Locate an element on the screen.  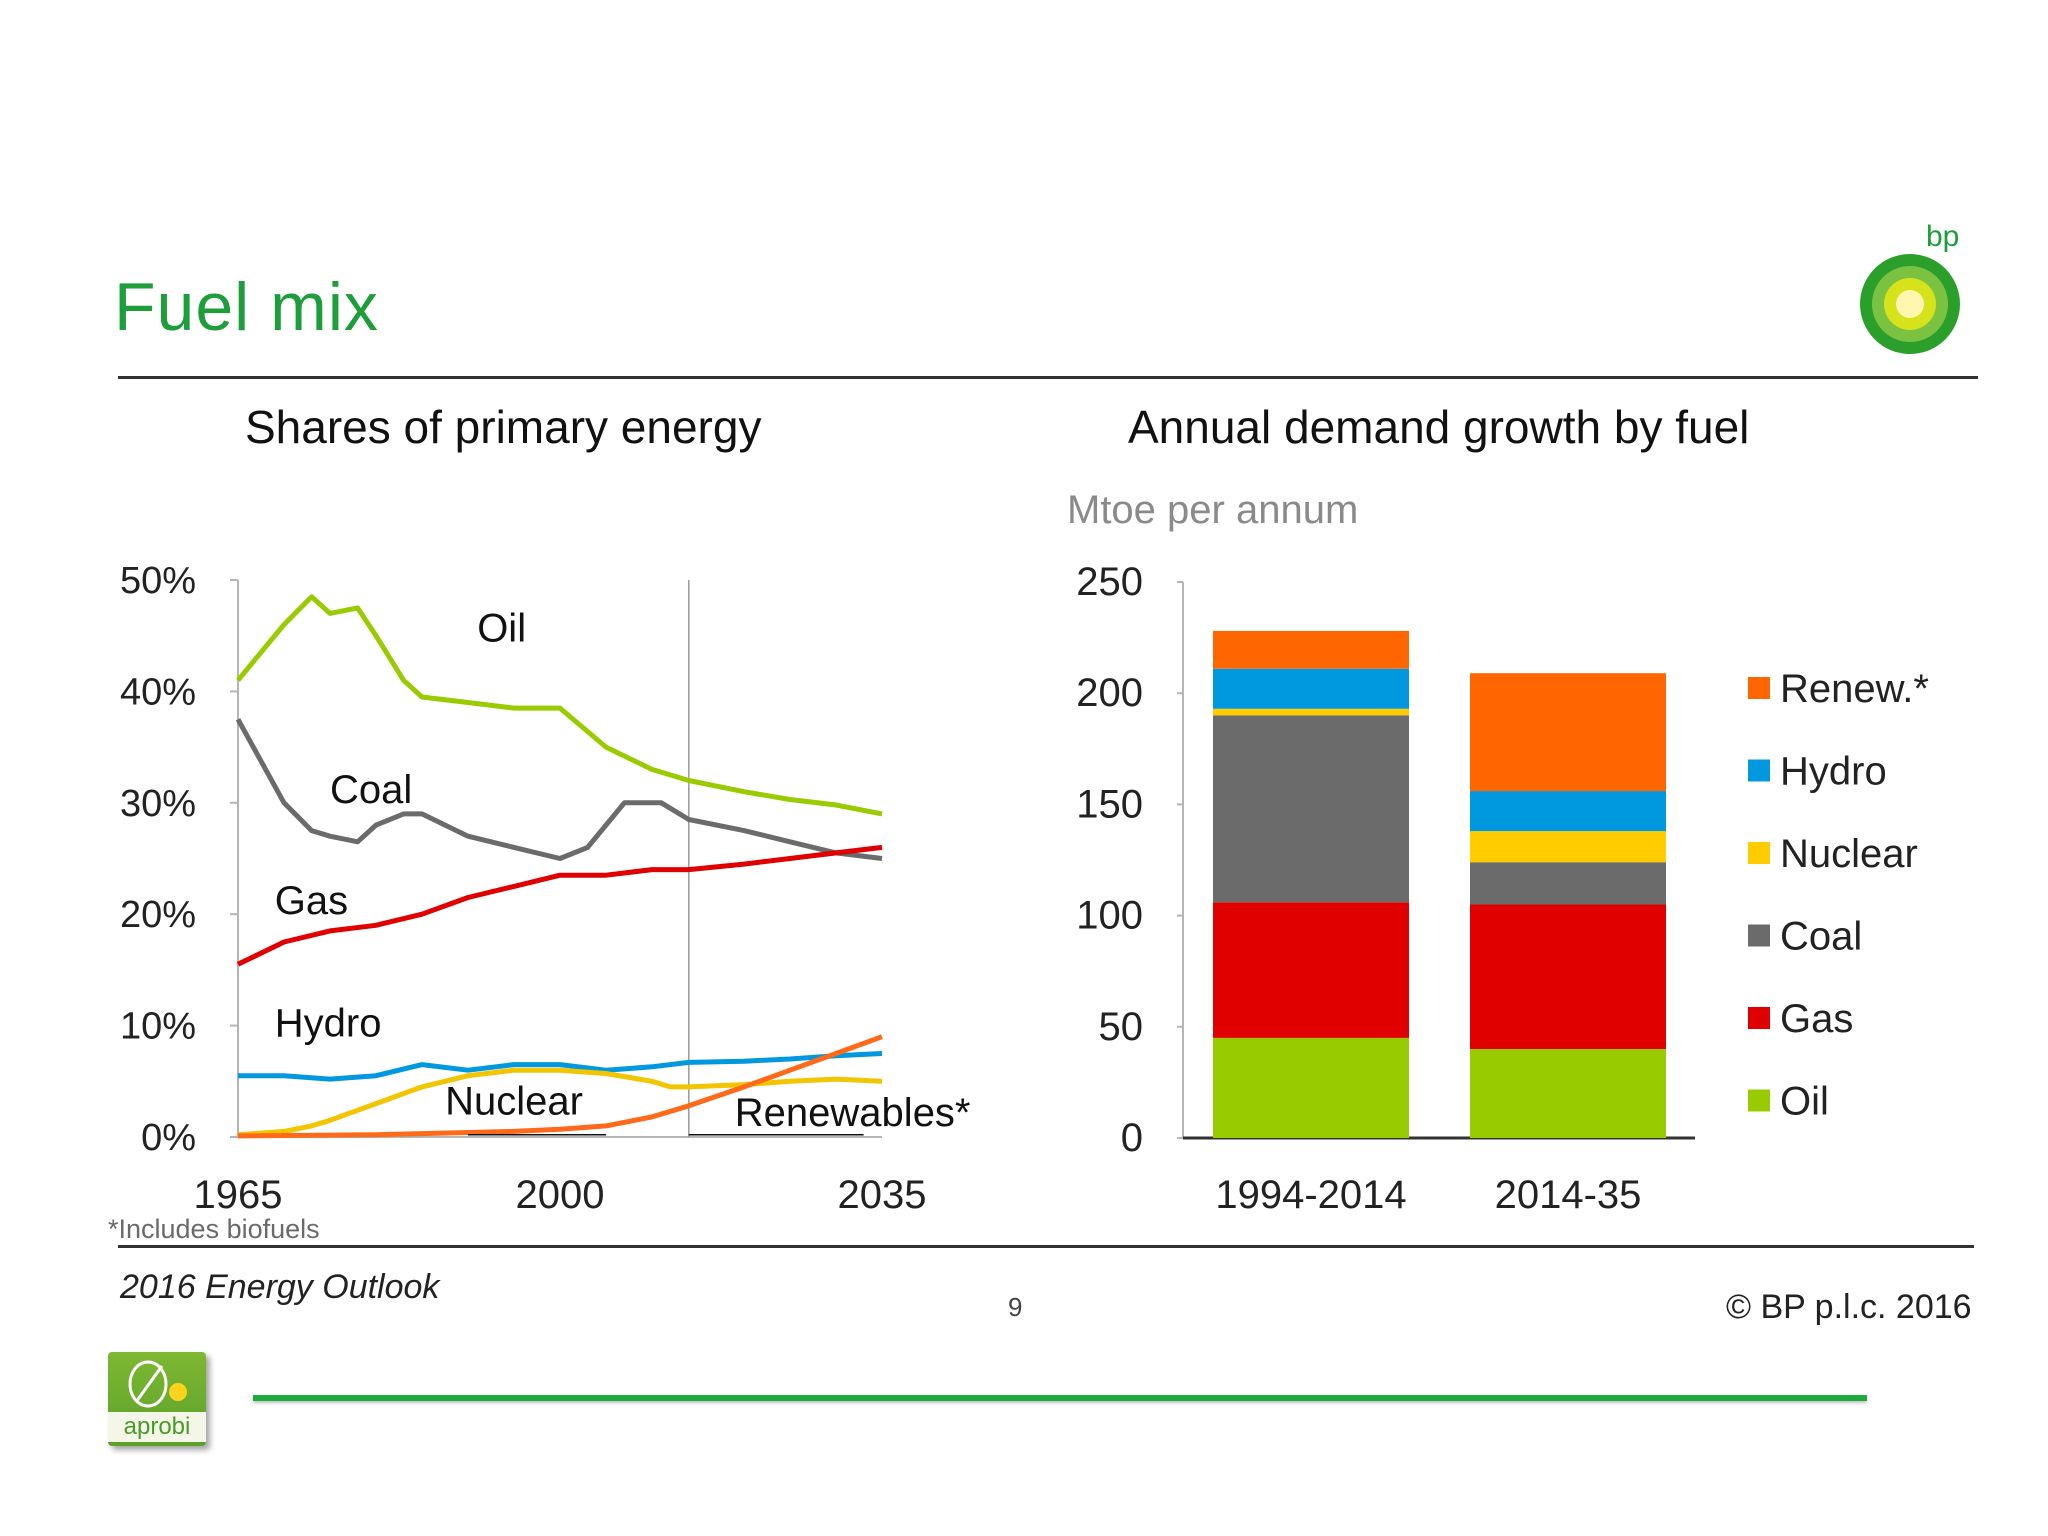
series-line-oil is located at coordinates (559, 705).